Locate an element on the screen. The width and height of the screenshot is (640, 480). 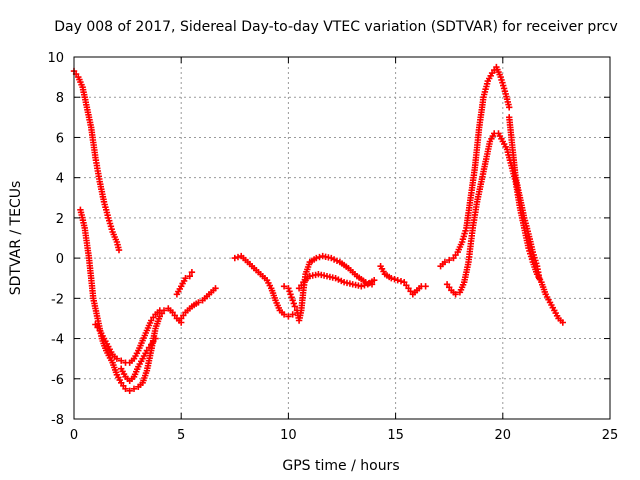
x-axis-label: GPS time / hours is located at coordinates (340, 466).